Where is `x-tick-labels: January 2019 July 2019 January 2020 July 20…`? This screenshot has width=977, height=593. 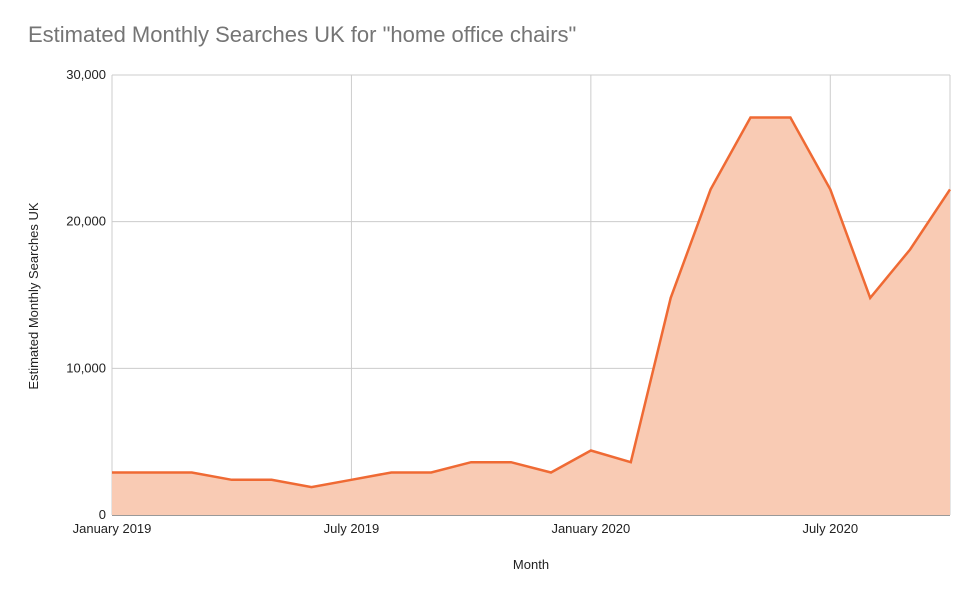
x-tick-labels: January 2019 July 2019 January 2020 July 20… is located at coordinates (466, 528).